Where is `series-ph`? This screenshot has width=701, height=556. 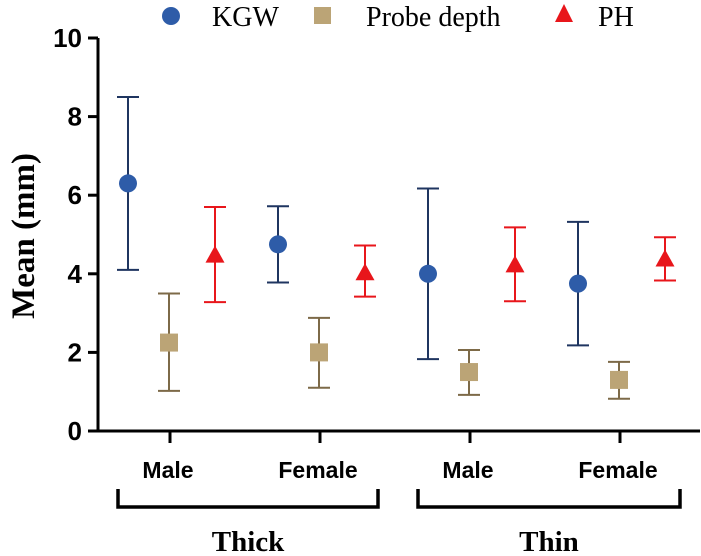 series-ph is located at coordinates (440, 254).